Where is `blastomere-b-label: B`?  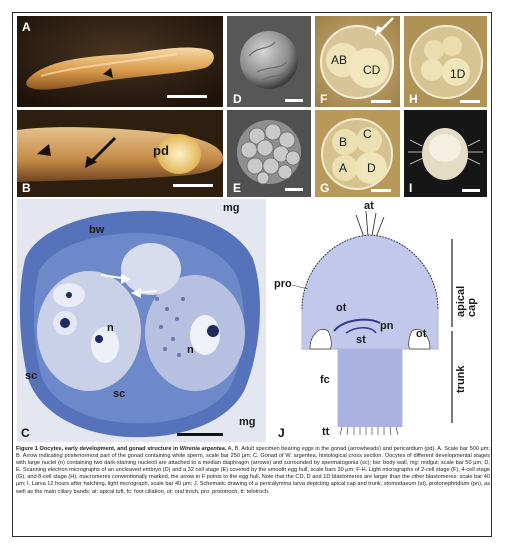 blastomere-b-label: B is located at coordinates (343, 142).